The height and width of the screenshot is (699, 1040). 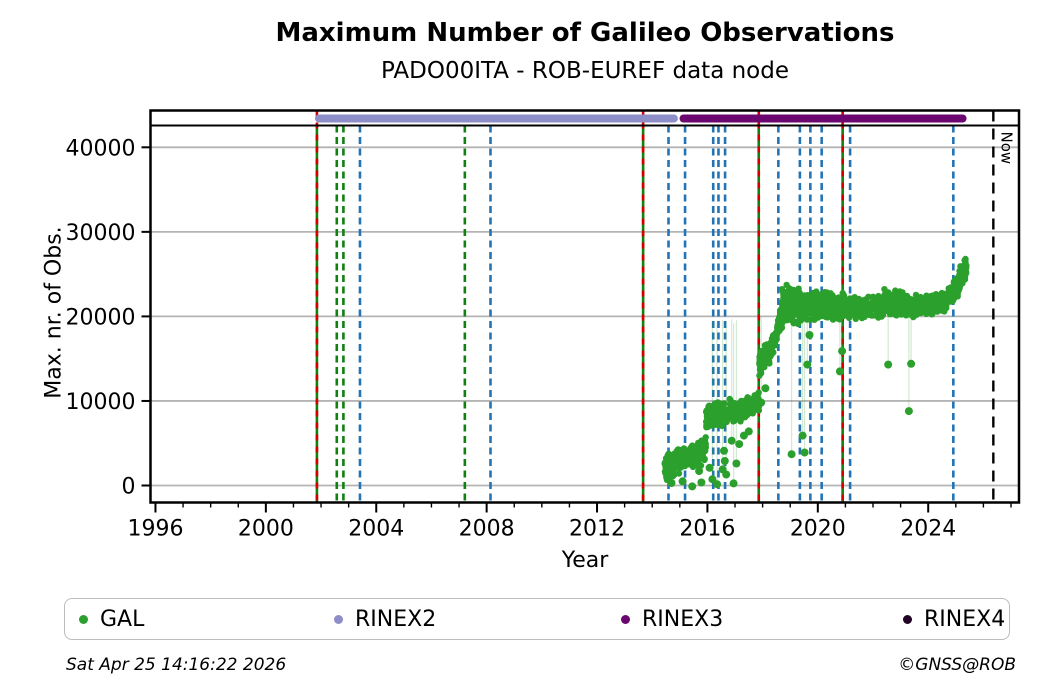 What do you see at coordinates (496, 118) in the screenshot?
I see `bar-rinex2` at bounding box center [496, 118].